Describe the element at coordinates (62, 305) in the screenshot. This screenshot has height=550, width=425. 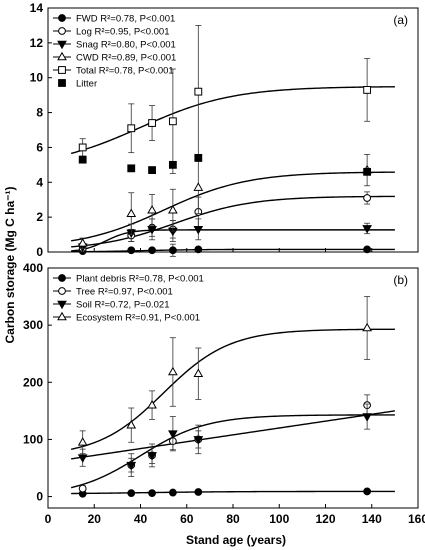
I see `legend-marker-soil` at that location.